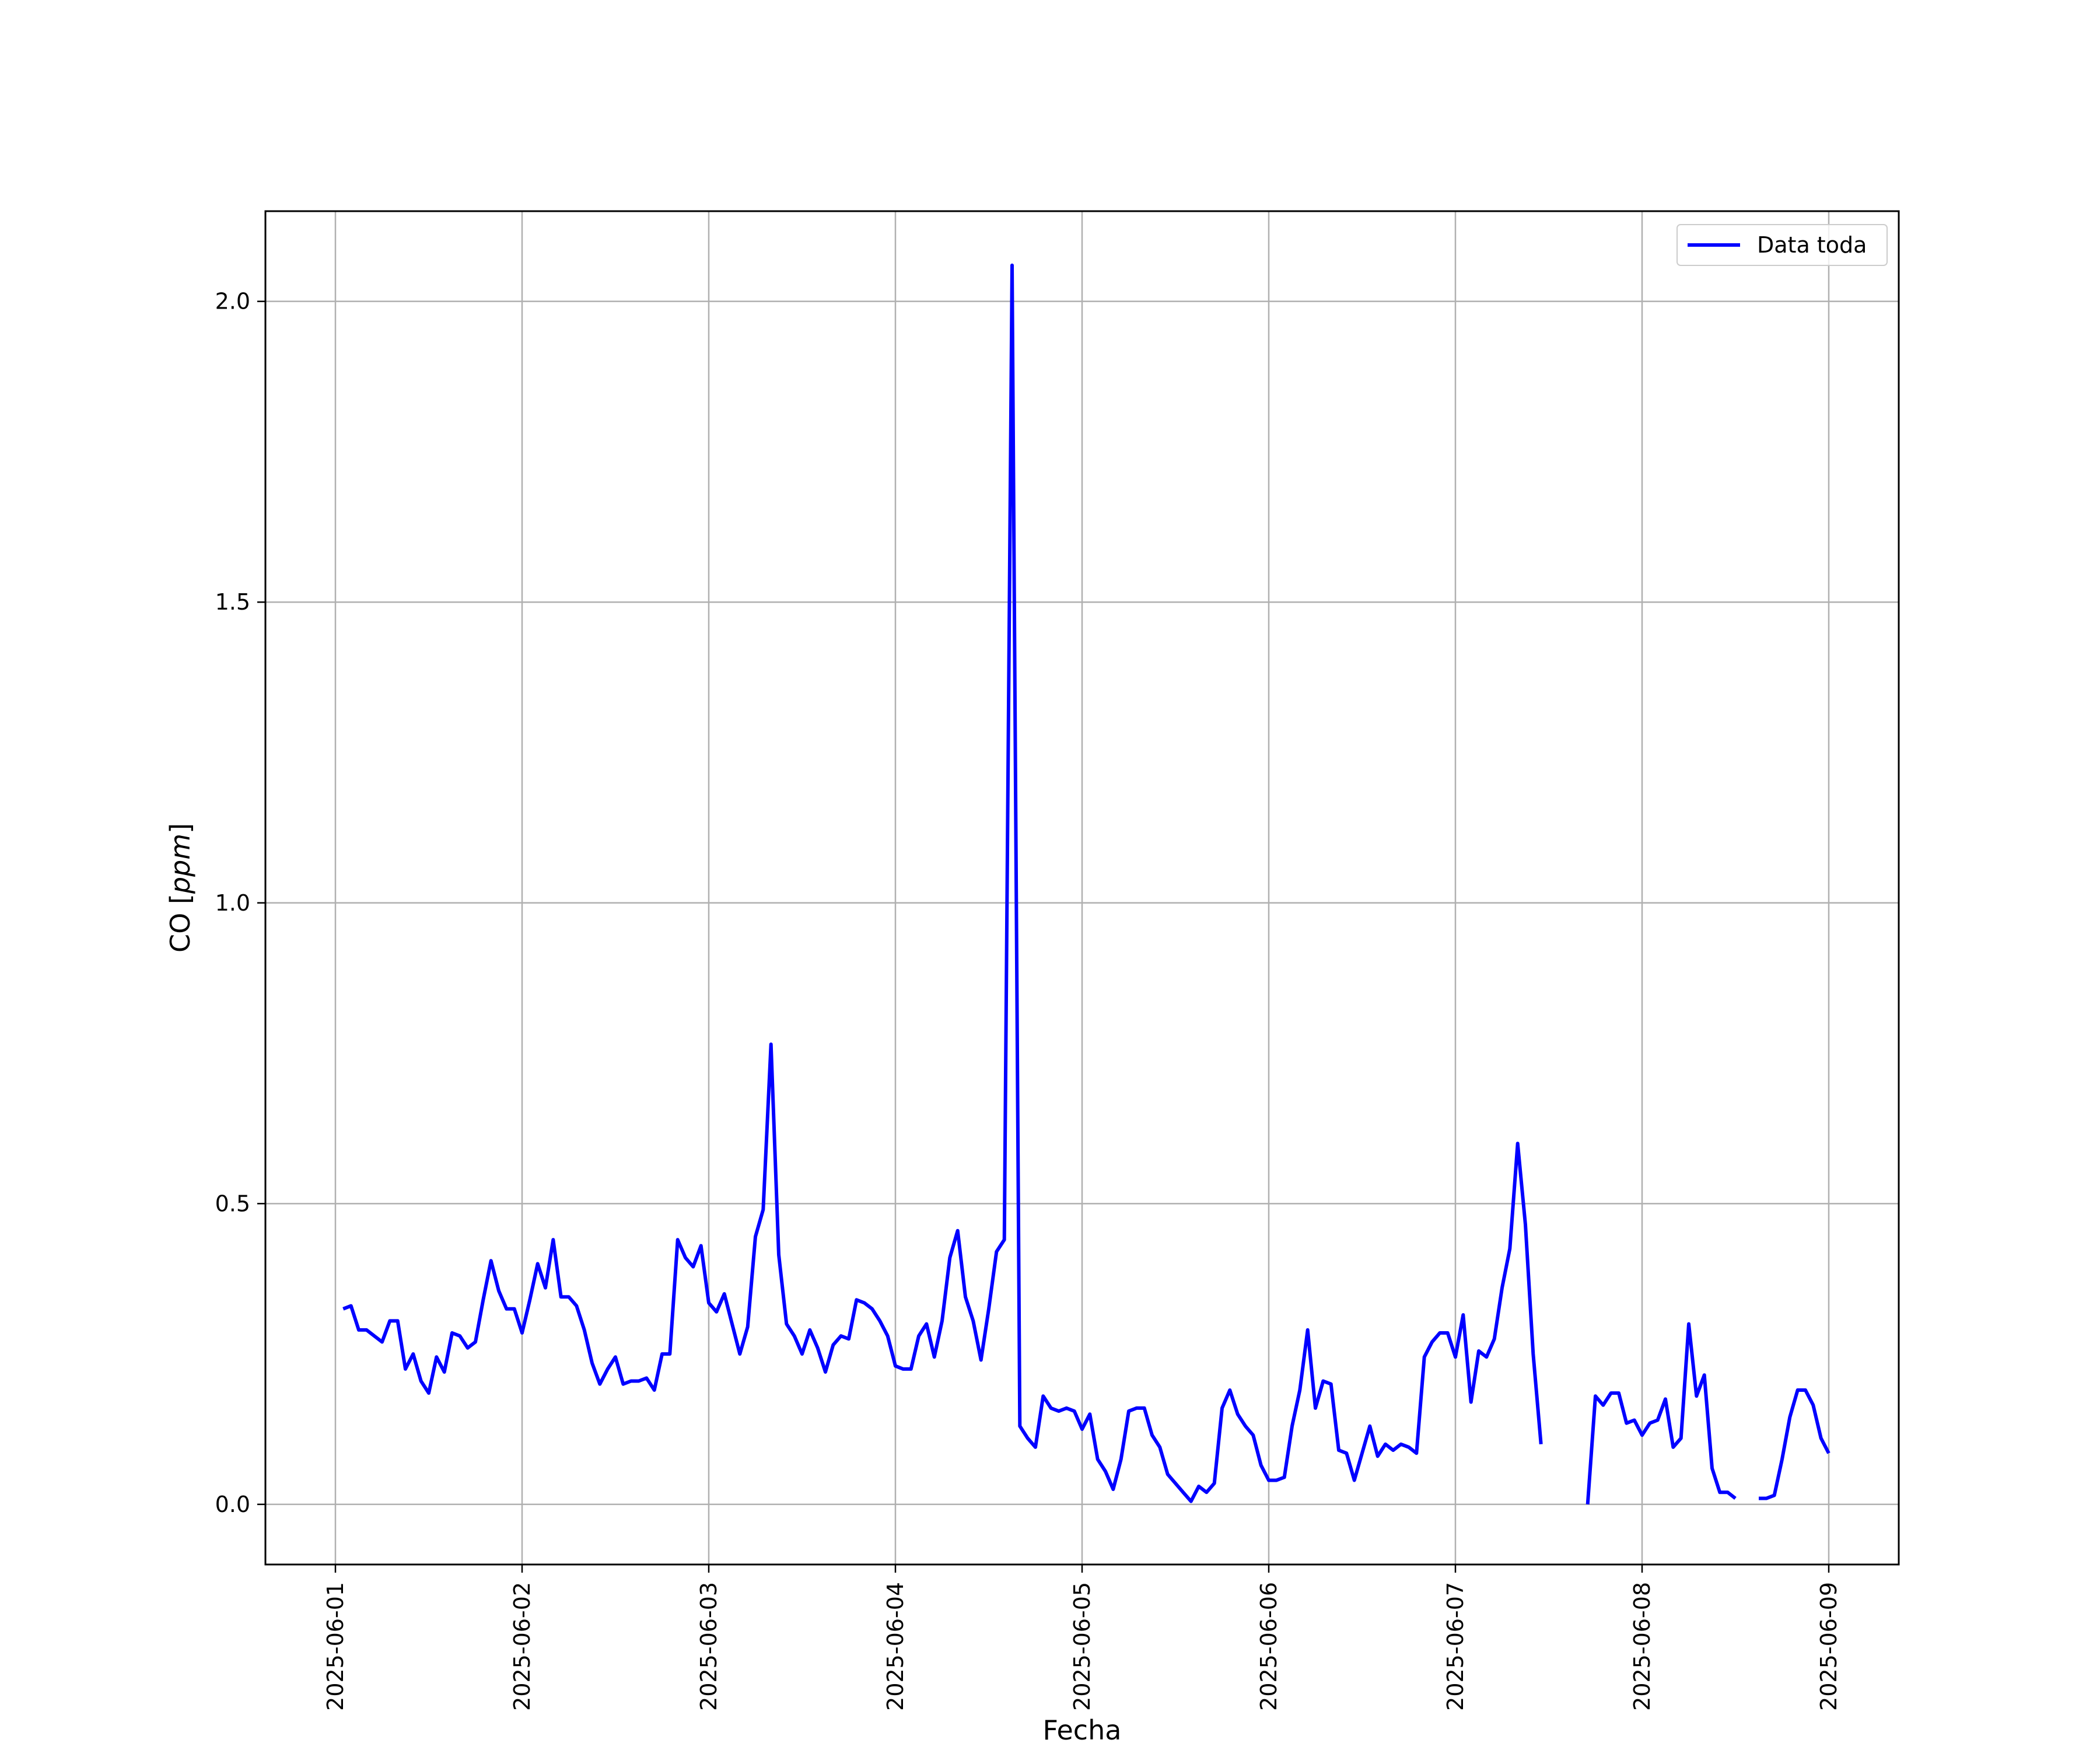 The width and height of the screenshot is (2100, 1750). Describe the element at coordinates (709, 1646) in the screenshot. I see `x-tick-label: 2025-06-03` at that location.